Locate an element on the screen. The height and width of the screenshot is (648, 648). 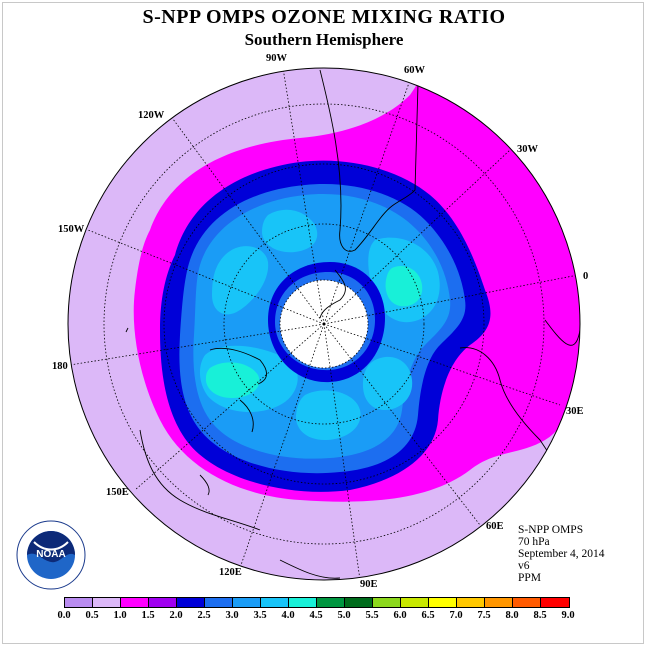
lon-label-90w: 90W is located at coordinates (277, 58).